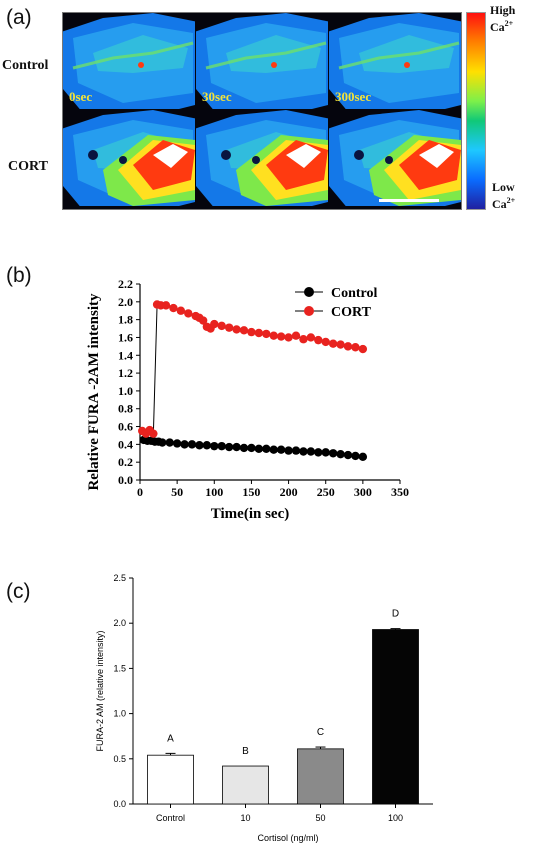 Image resolution: width=535 pixels, height=846 pixels. I want to click on colorbar-low-label: Low Ca2+, so click(504, 195).